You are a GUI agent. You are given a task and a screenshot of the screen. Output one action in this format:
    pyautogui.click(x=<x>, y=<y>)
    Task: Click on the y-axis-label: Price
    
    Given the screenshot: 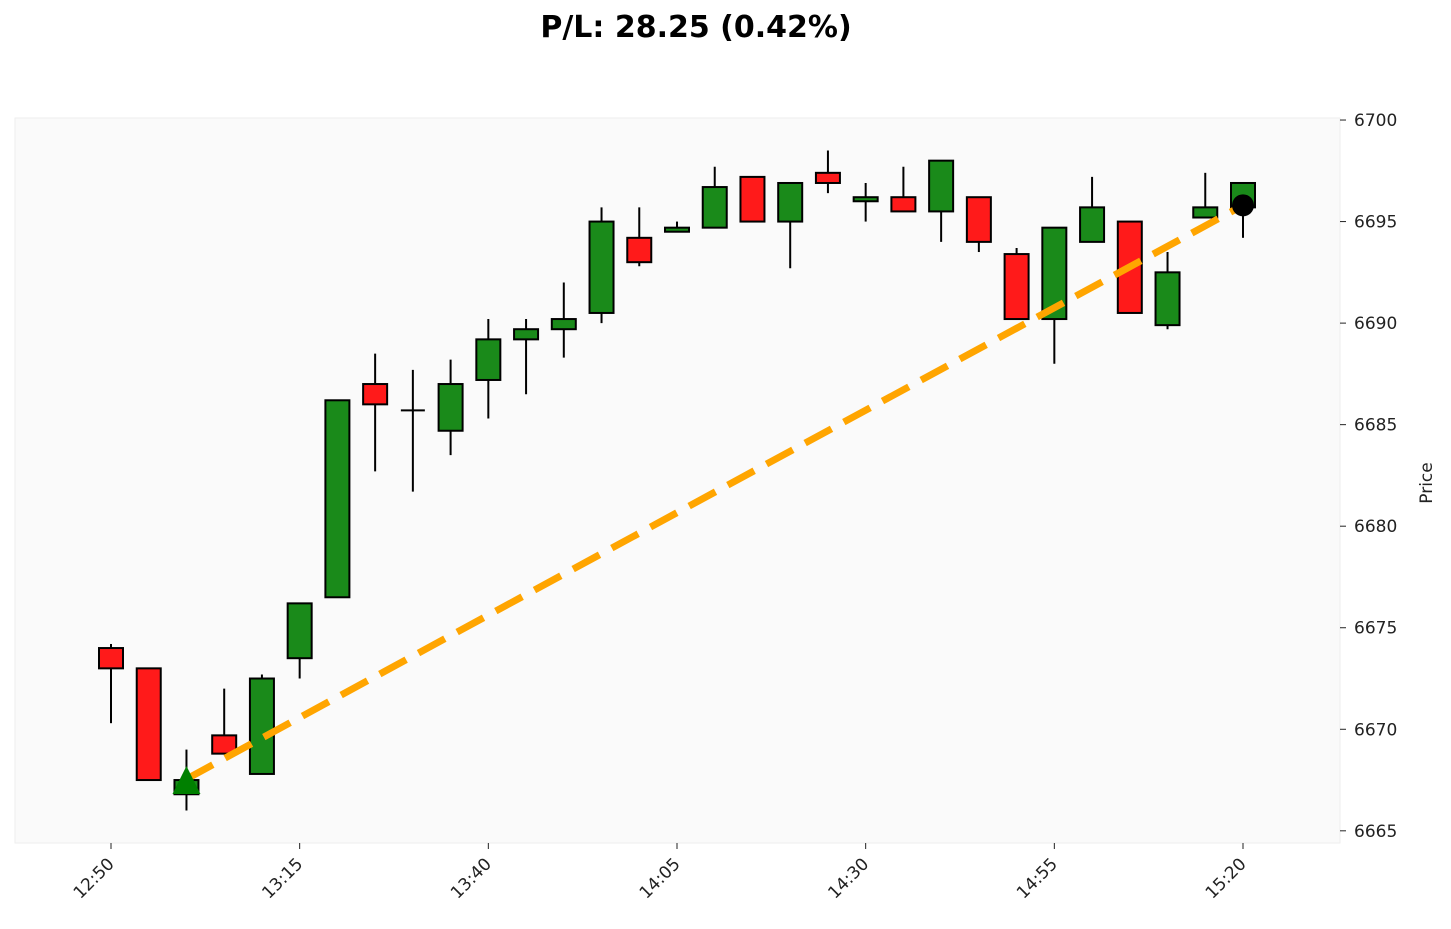 What is the action you would take?
    pyautogui.click(x=1427, y=482)
    